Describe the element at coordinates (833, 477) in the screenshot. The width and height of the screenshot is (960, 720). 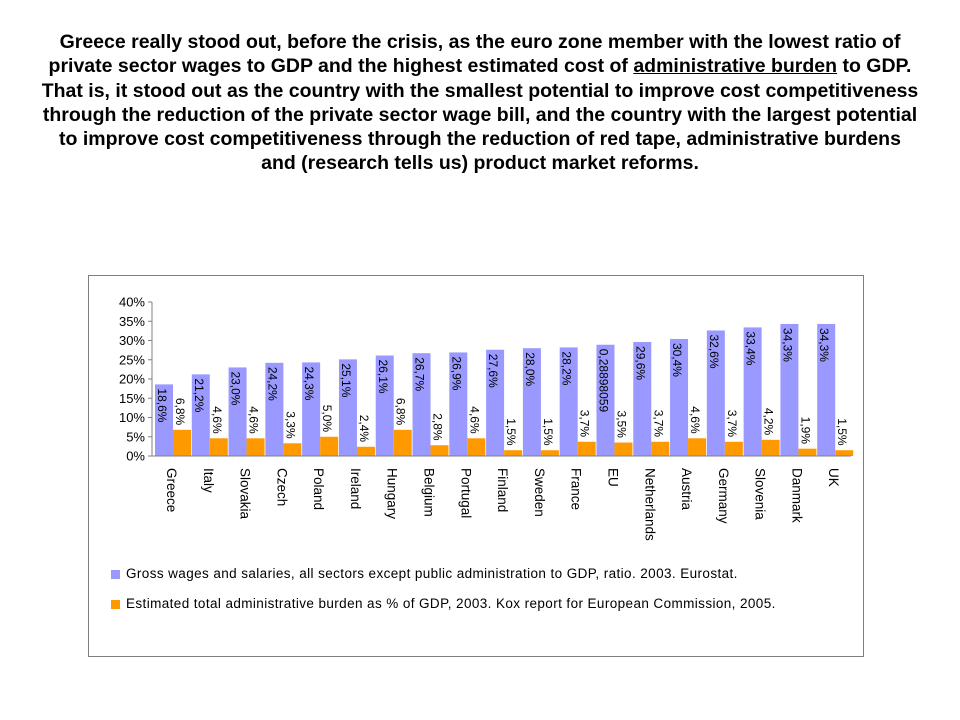
I see `x-category-label: UK` at that location.